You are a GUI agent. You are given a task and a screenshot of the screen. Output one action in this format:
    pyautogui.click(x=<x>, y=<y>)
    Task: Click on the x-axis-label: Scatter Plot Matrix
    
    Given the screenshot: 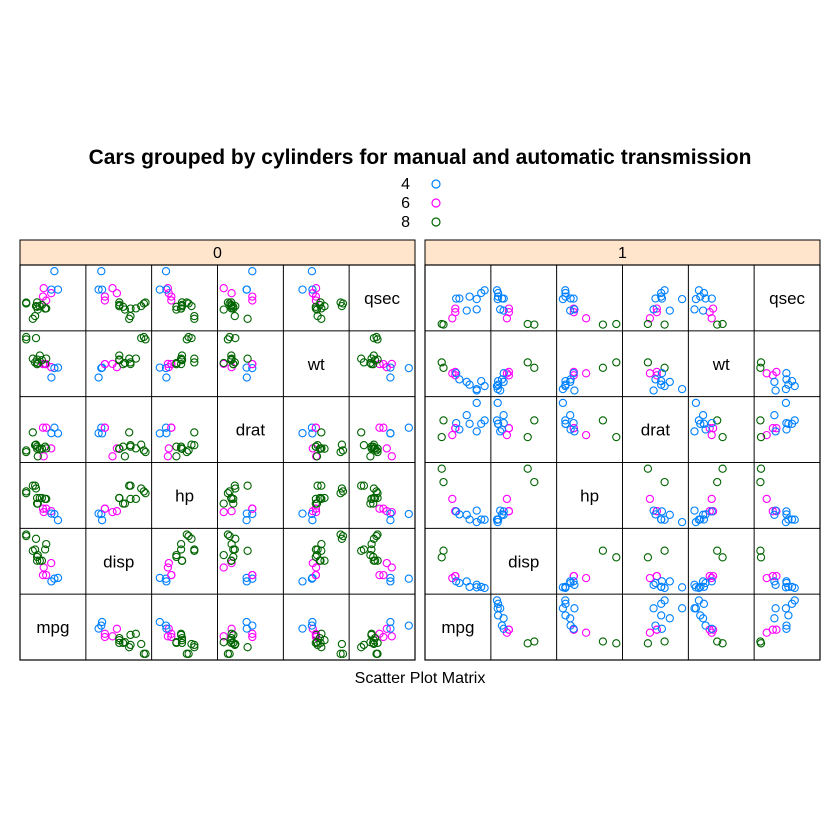 What is the action you would take?
    pyautogui.click(x=420, y=678)
    